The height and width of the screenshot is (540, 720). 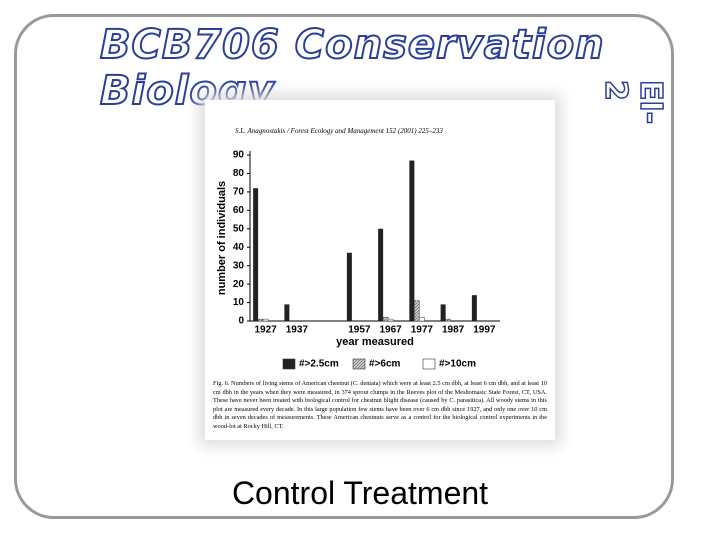 What do you see at coordinates (239, 284) in the screenshot?
I see `y-tick-label: 20` at bounding box center [239, 284].